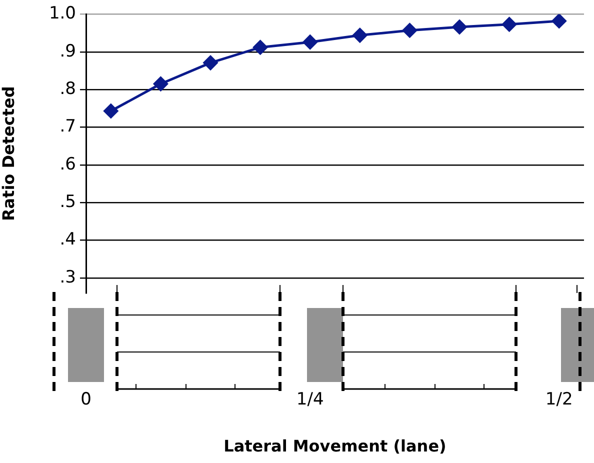 The height and width of the screenshot is (463, 594). Describe the element at coordinates (68, 240) in the screenshot. I see `y-tick-label: .4` at that location.